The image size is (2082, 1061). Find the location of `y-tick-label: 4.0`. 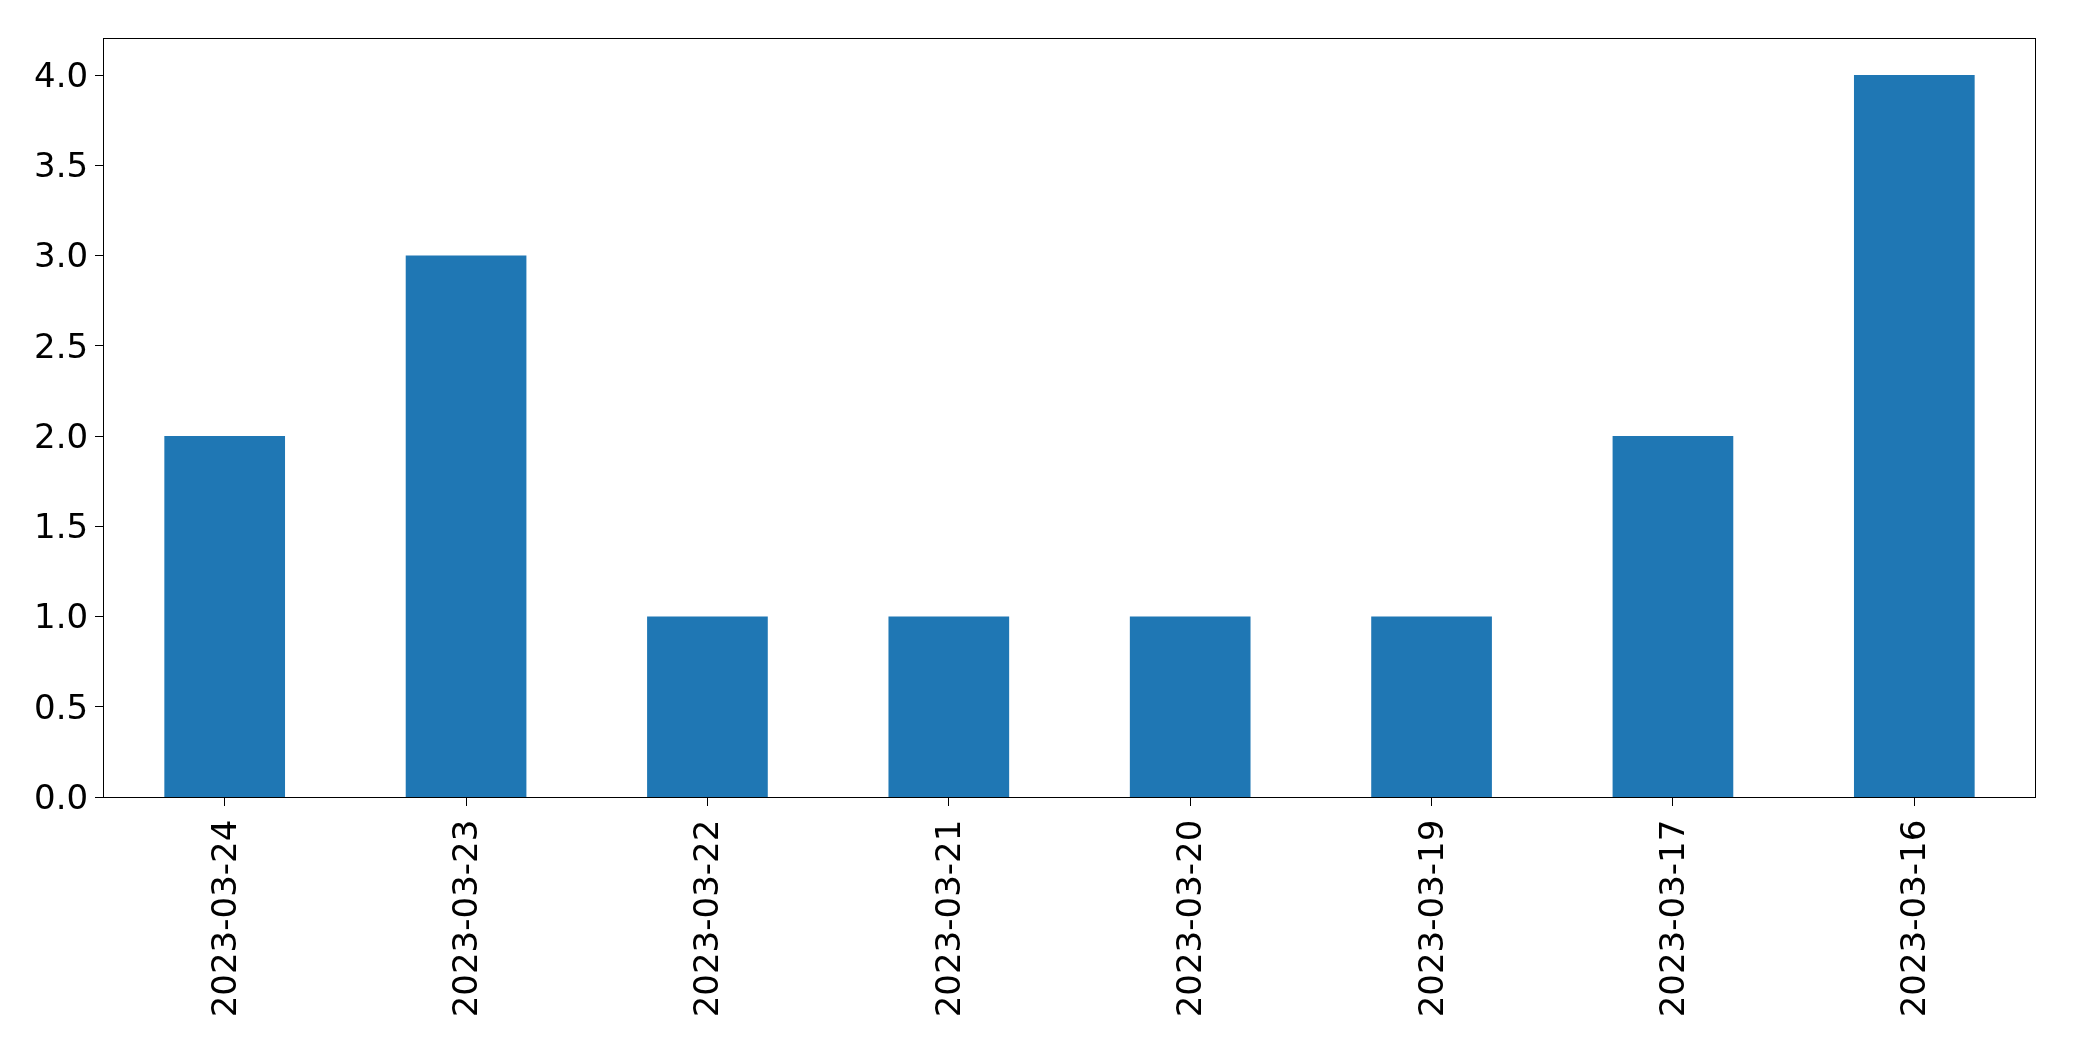

y-tick-label: 4.0 is located at coordinates (61, 75).